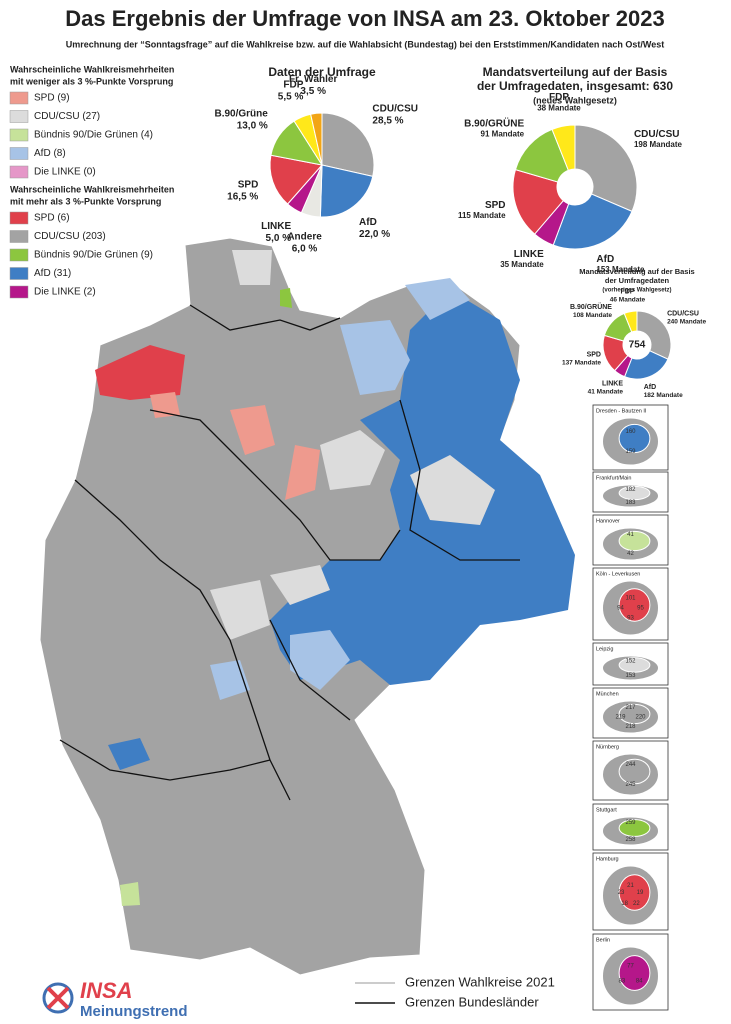 This screenshot has width=731, height=1024. What do you see at coordinates (630, 554) in the screenshot?
I see `inset-label: 42` at bounding box center [630, 554].